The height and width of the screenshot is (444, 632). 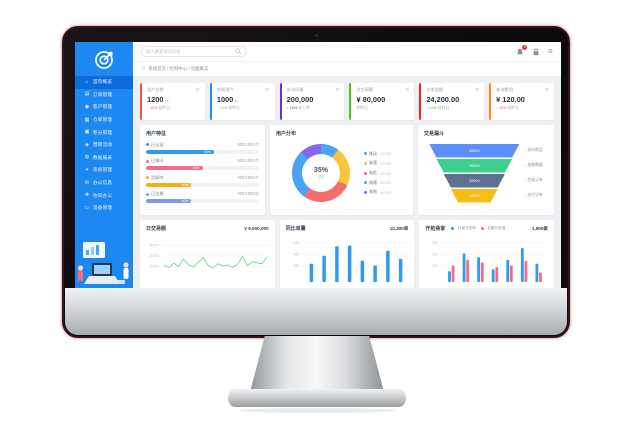 I want to click on donut-center-value: 35%, so click(x=320, y=170).